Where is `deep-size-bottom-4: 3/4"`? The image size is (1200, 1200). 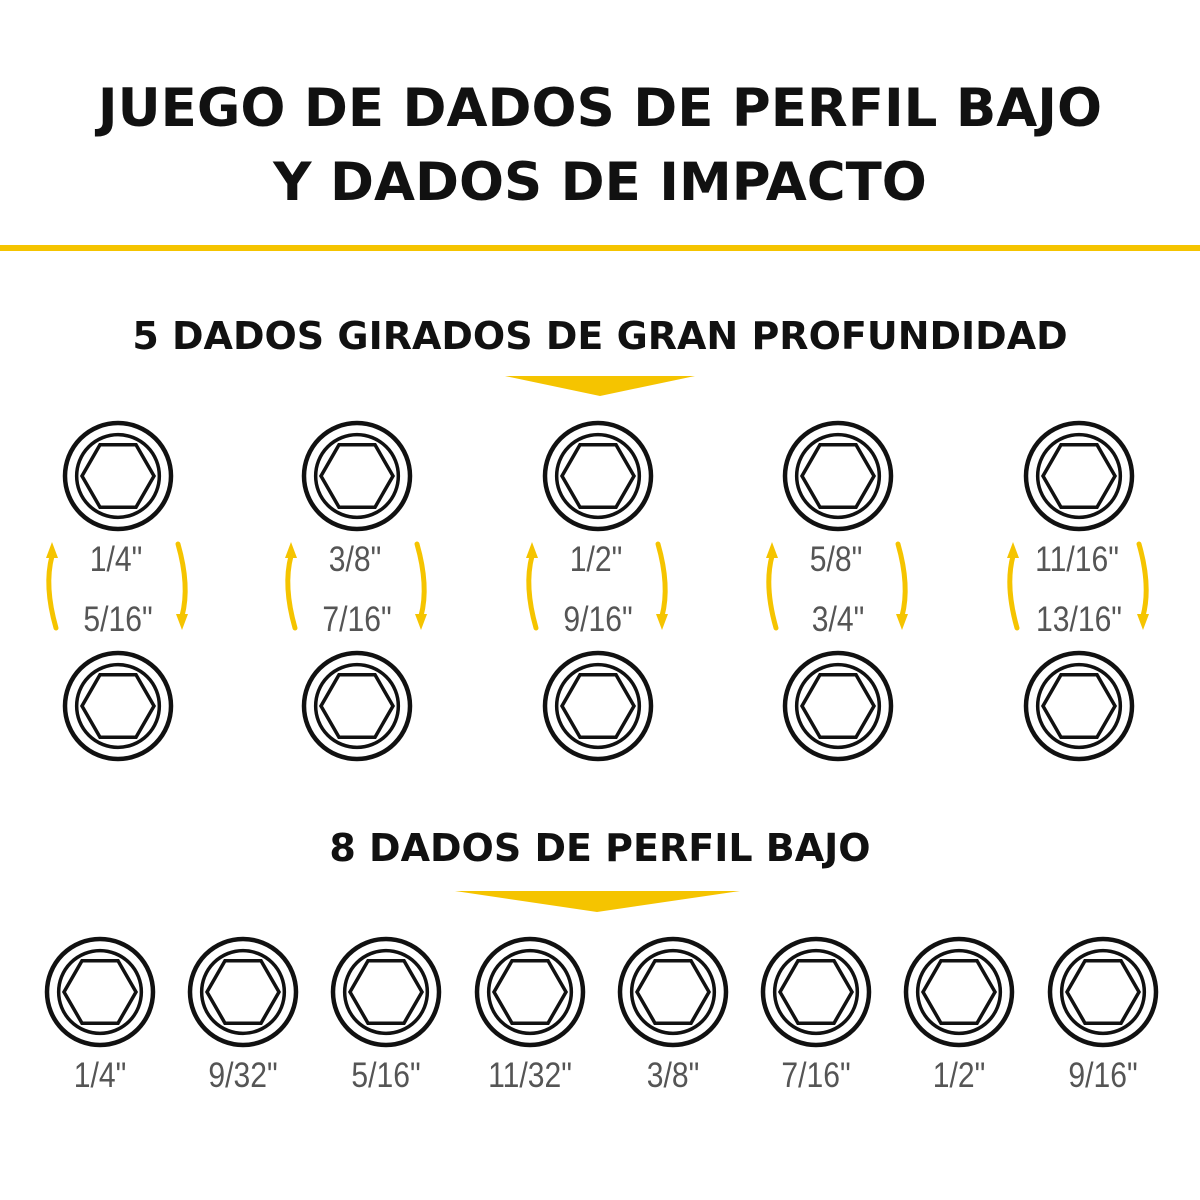
deep-size-bottom-4: 3/4" is located at coordinates (838, 619).